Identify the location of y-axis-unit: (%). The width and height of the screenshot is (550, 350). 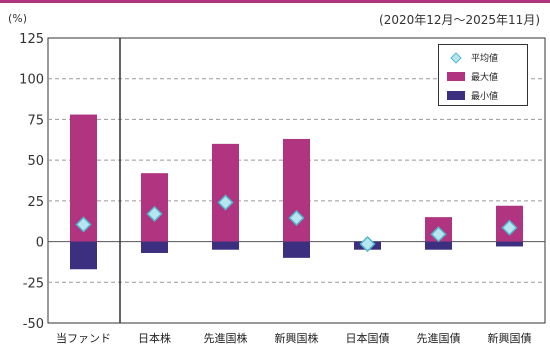
(18, 18).